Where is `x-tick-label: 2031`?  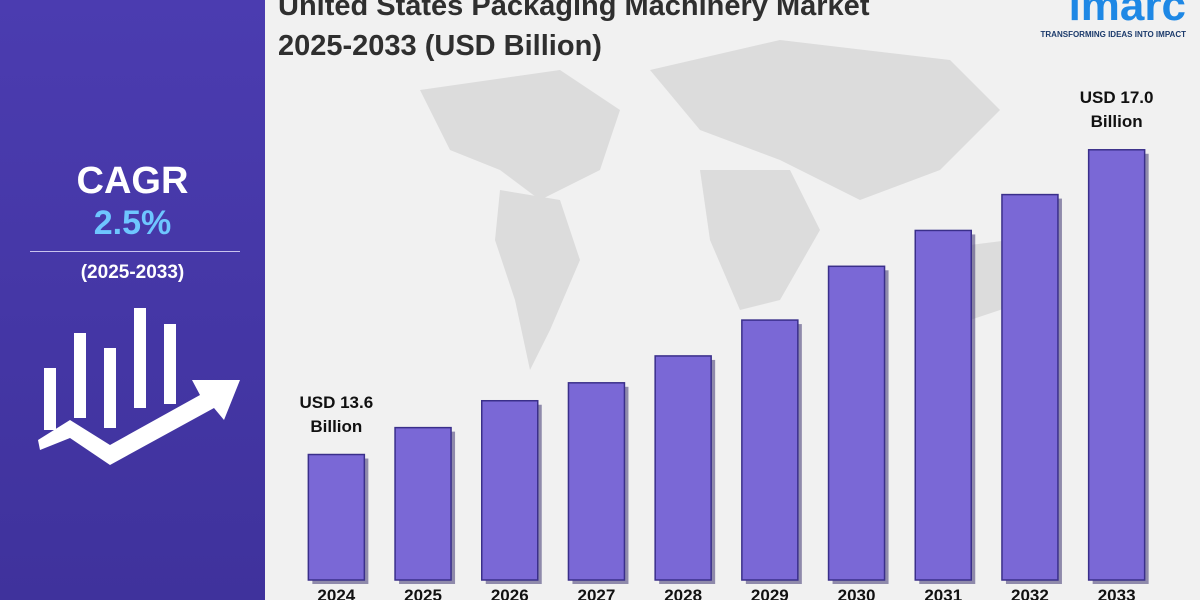
x-tick-label: 2031 is located at coordinates (943, 593).